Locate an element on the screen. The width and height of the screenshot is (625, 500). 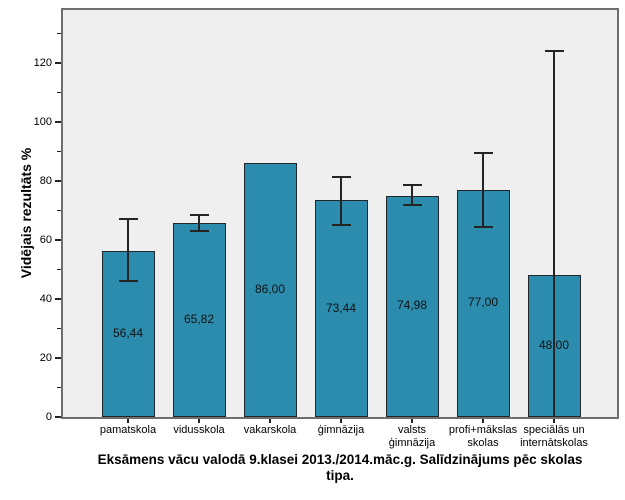
bar-value-label-2: 65,82 is located at coordinates (199, 318).